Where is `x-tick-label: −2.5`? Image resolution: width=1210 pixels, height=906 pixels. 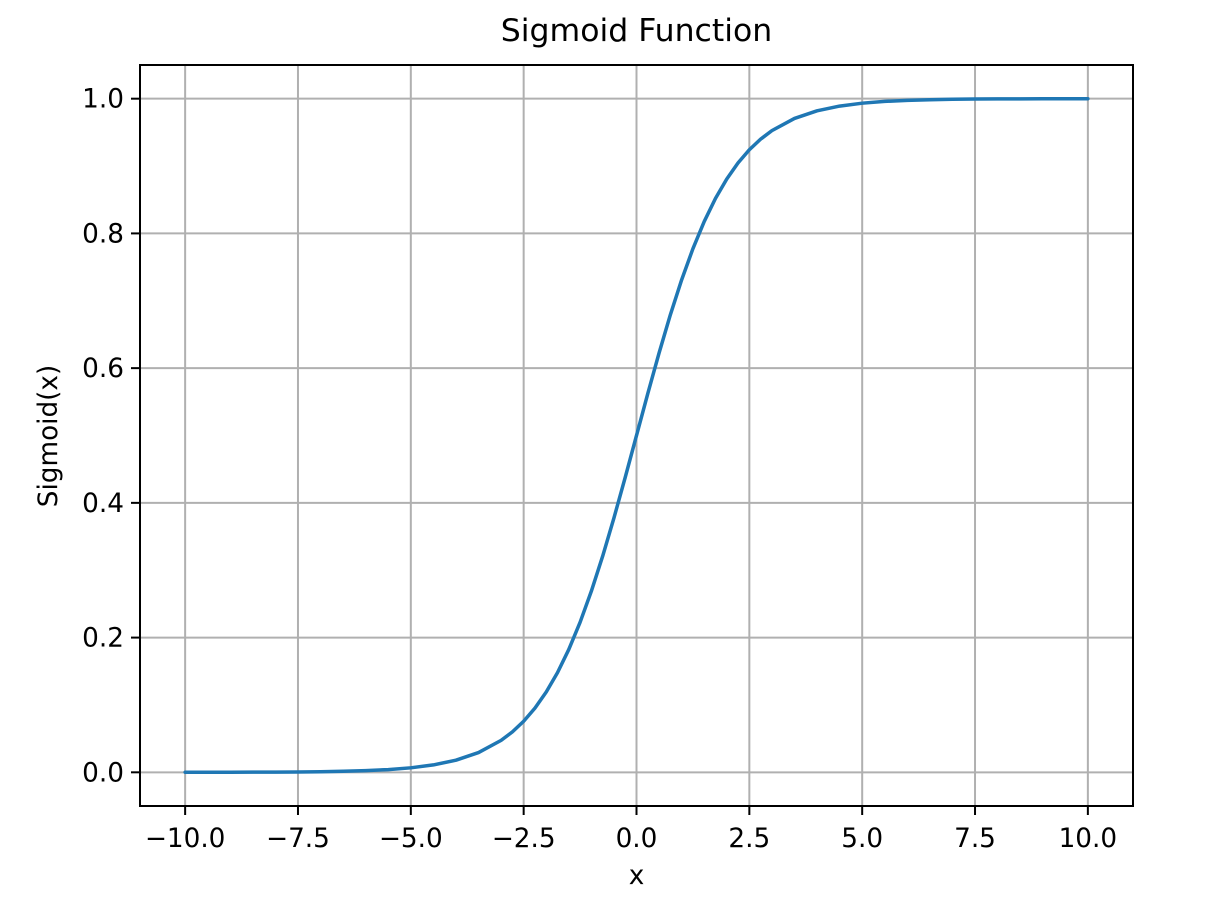
x-tick-label: −2.5 is located at coordinates (524, 839).